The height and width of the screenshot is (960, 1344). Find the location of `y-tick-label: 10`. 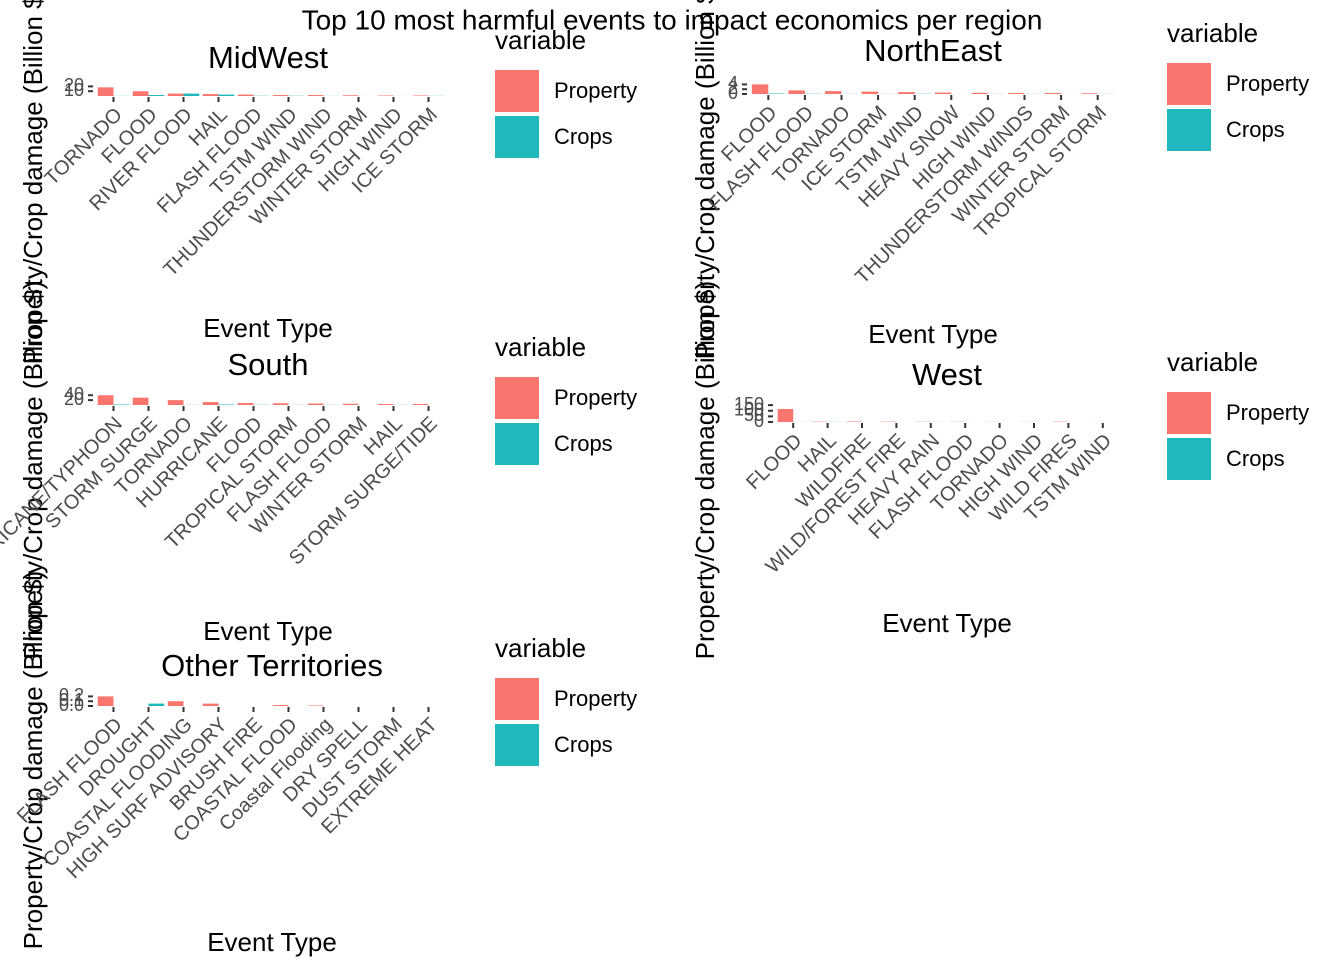

y-tick-label: 10 is located at coordinates (74, 90).